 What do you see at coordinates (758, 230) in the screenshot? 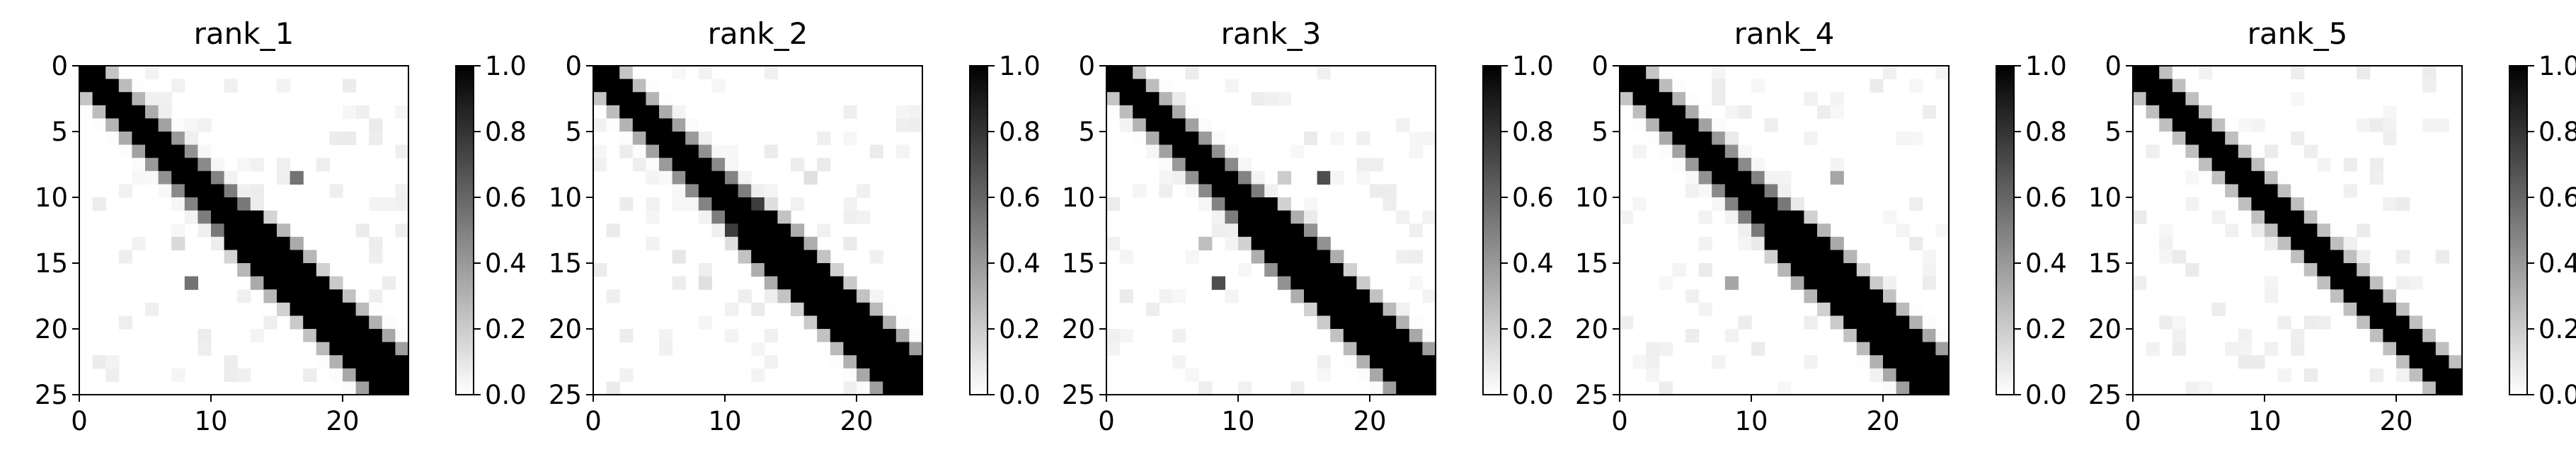
I see `plot-frame` at bounding box center [758, 230].